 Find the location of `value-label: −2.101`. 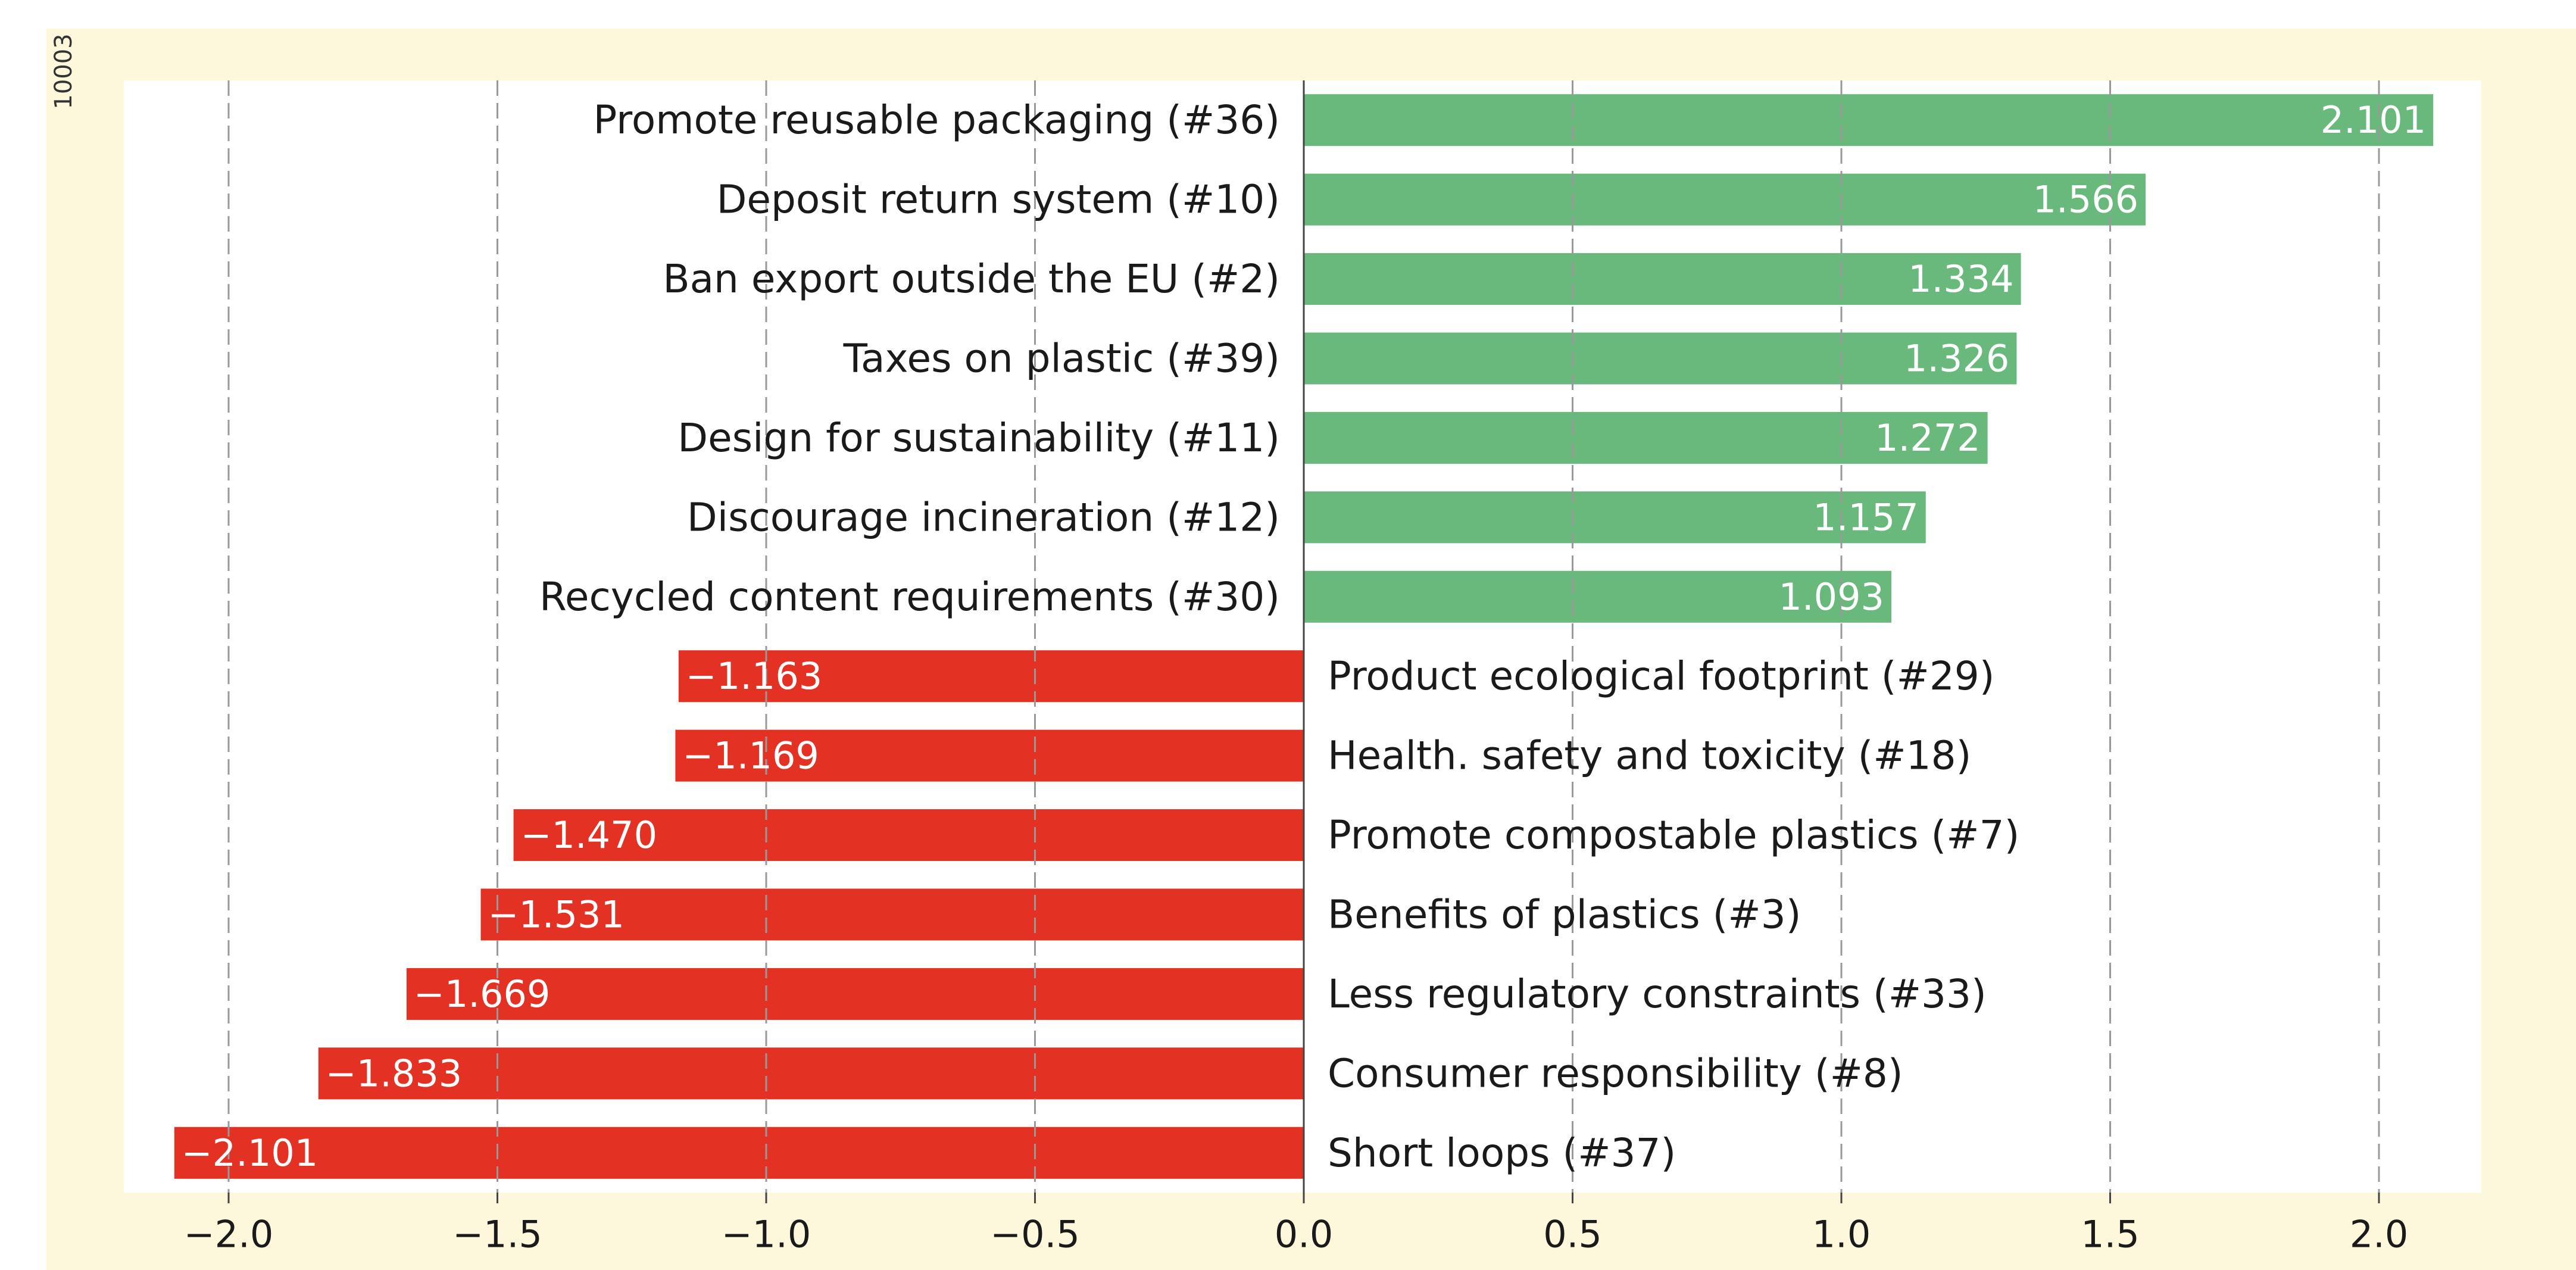

value-label: −2.101 is located at coordinates (250, 1153).